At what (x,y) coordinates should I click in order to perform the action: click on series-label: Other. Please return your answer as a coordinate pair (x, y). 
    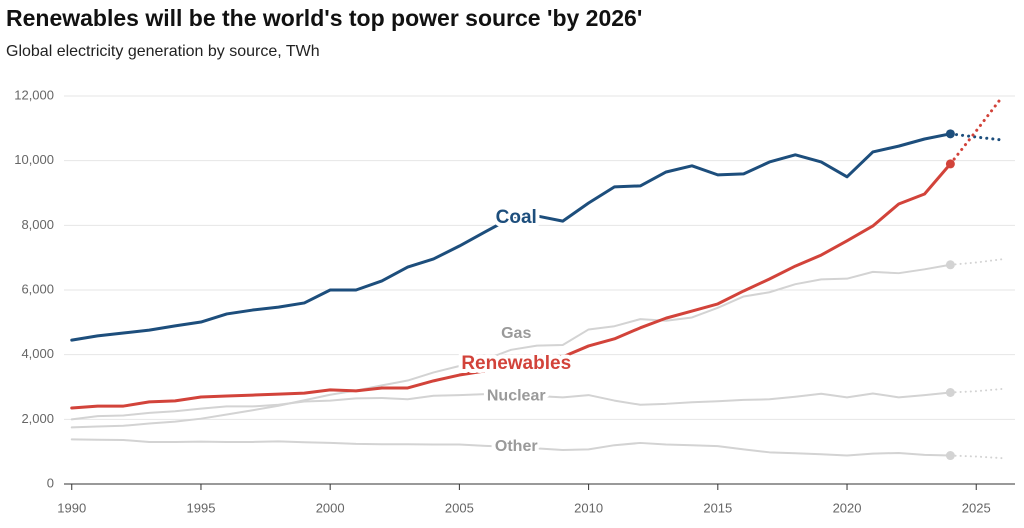
    Looking at the image, I should click on (516, 446).